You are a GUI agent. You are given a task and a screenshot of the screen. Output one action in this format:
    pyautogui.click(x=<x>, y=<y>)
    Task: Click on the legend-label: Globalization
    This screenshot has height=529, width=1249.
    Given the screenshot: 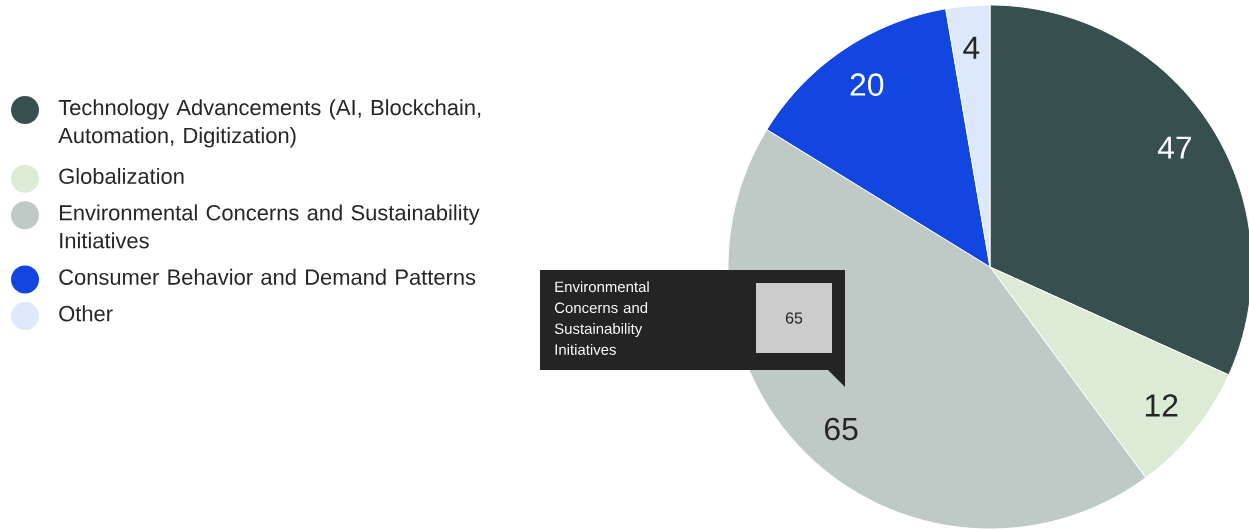 What is the action you would take?
    pyautogui.click(x=121, y=176)
    